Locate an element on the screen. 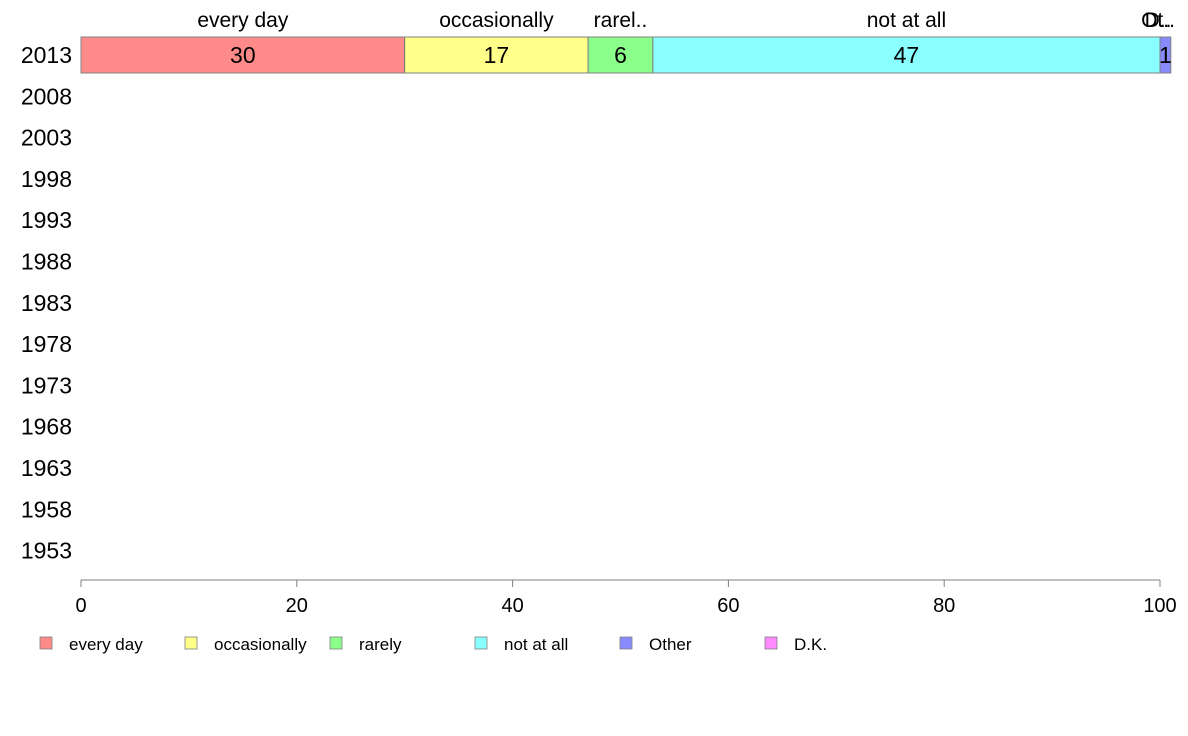 The image size is (1188, 736). legend-label: not at all is located at coordinates (536, 644).